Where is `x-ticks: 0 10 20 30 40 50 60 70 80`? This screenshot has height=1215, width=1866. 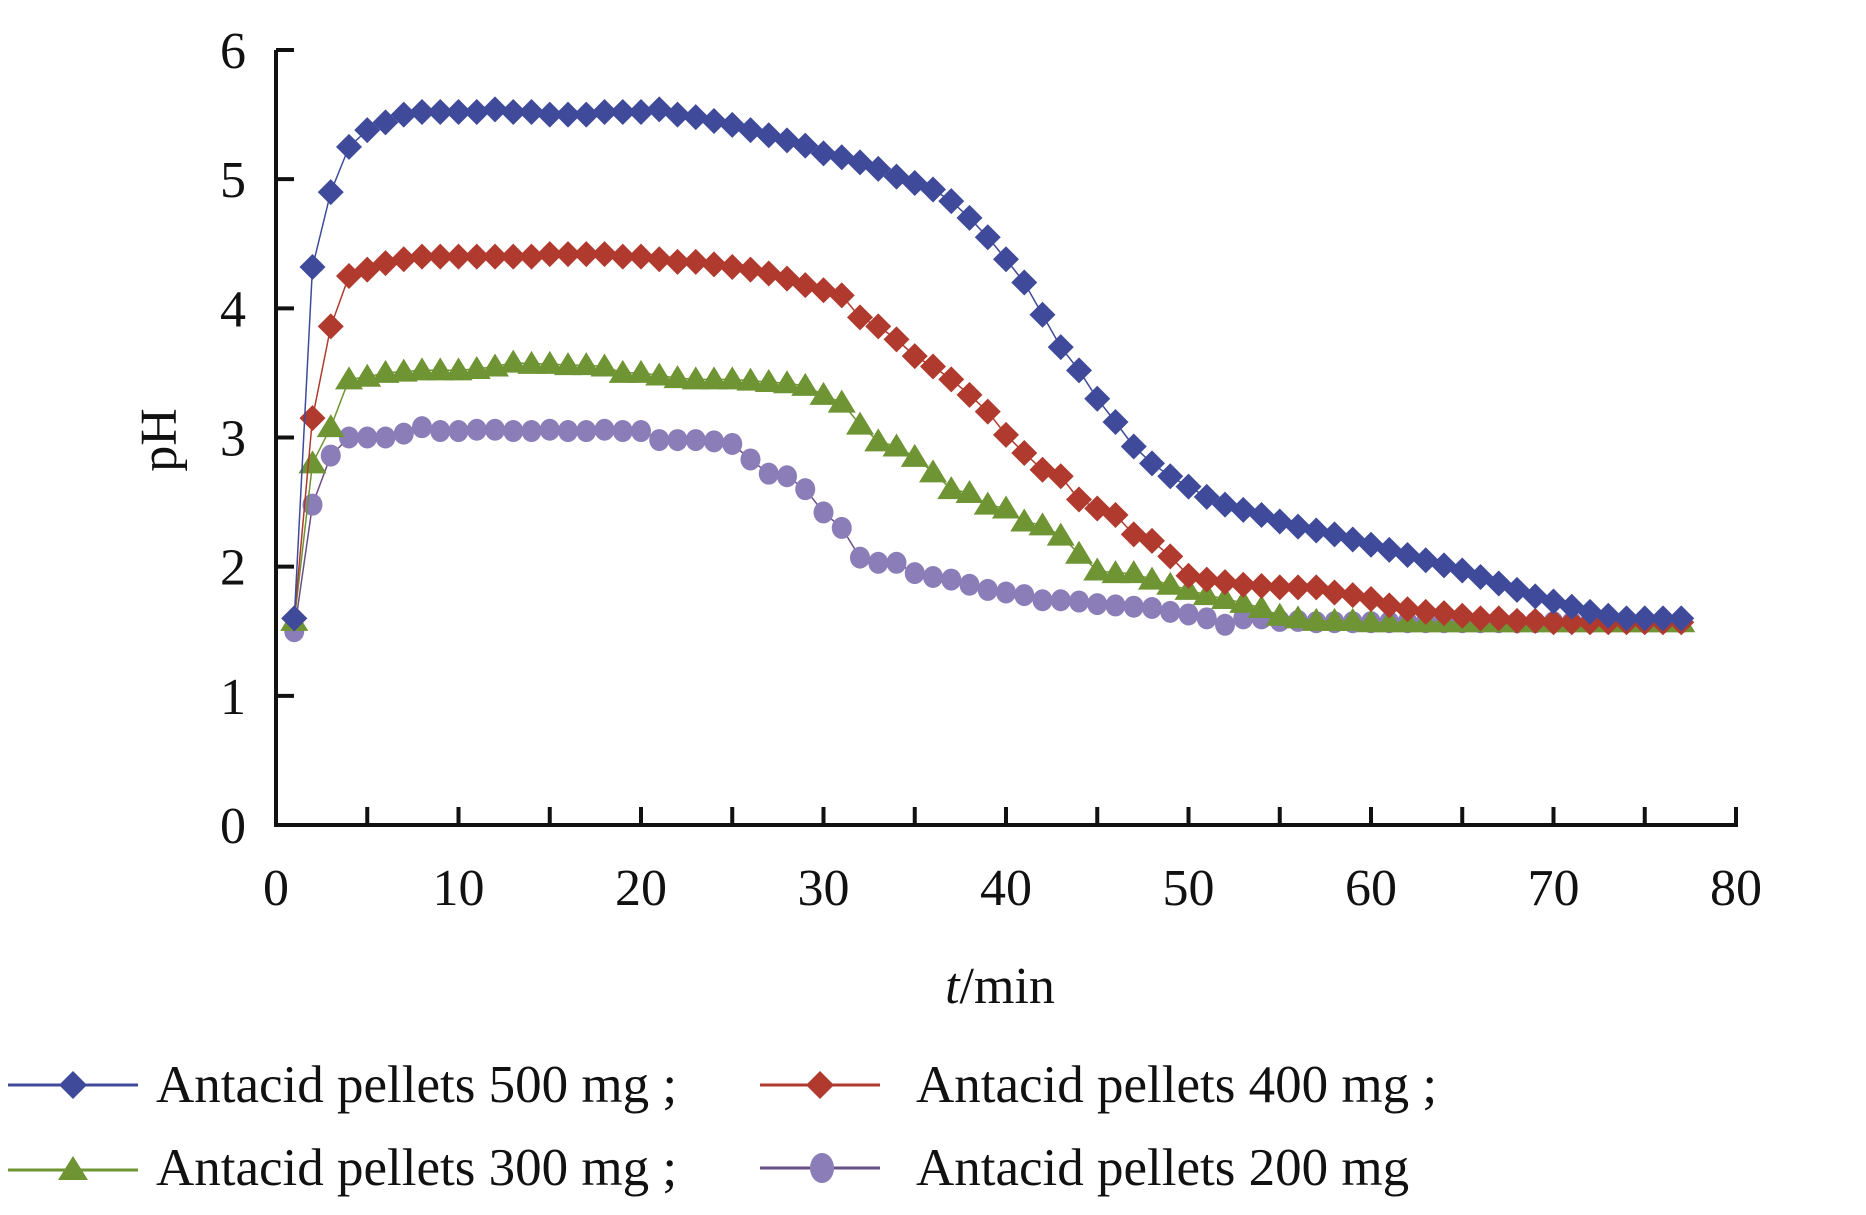
x-ticks: 0 10 20 30 40 50 60 70 80 is located at coordinates (1012, 862).